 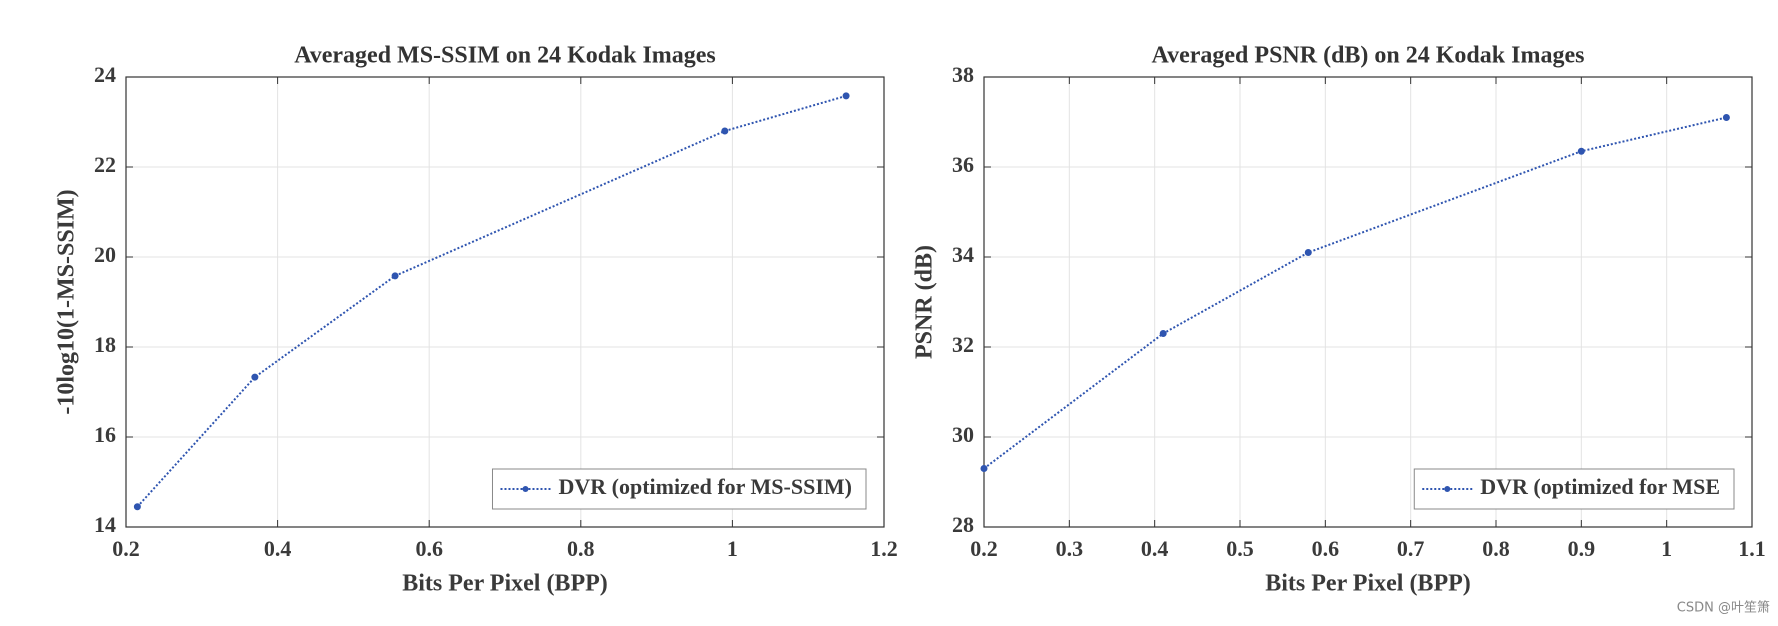 What do you see at coordinates (963, 74) in the screenshot?
I see `y-tick-label: 38` at bounding box center [963, 74].